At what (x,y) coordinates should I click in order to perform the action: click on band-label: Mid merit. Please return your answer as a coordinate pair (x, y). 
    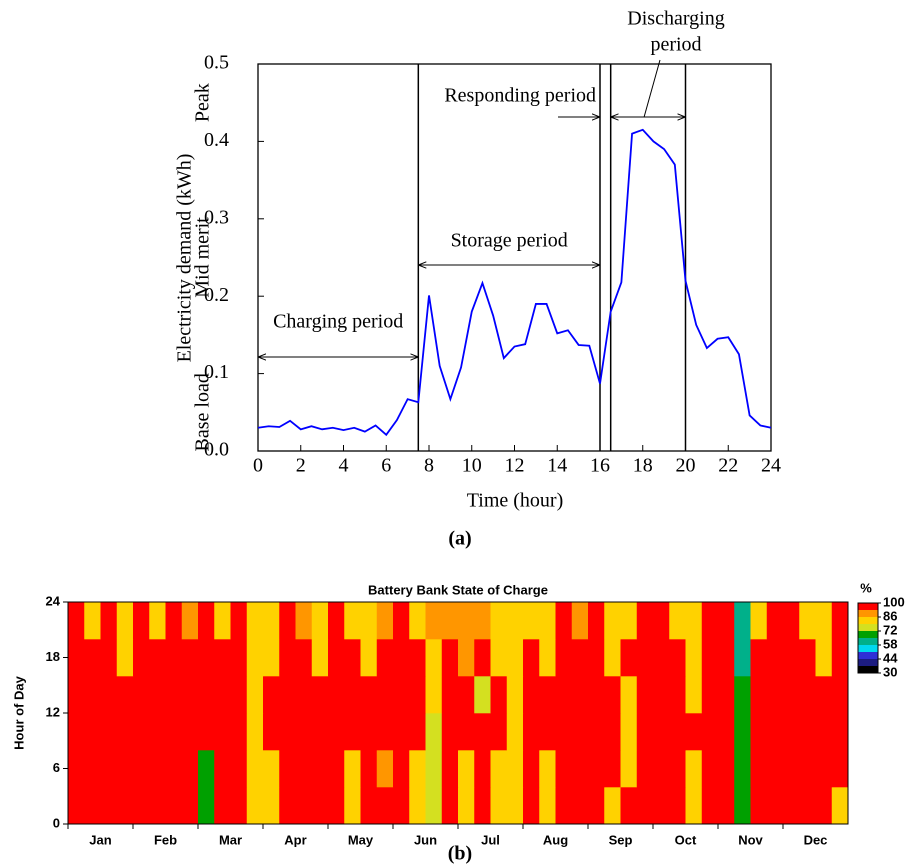
    Looking at the image, I should click on (203, 257).